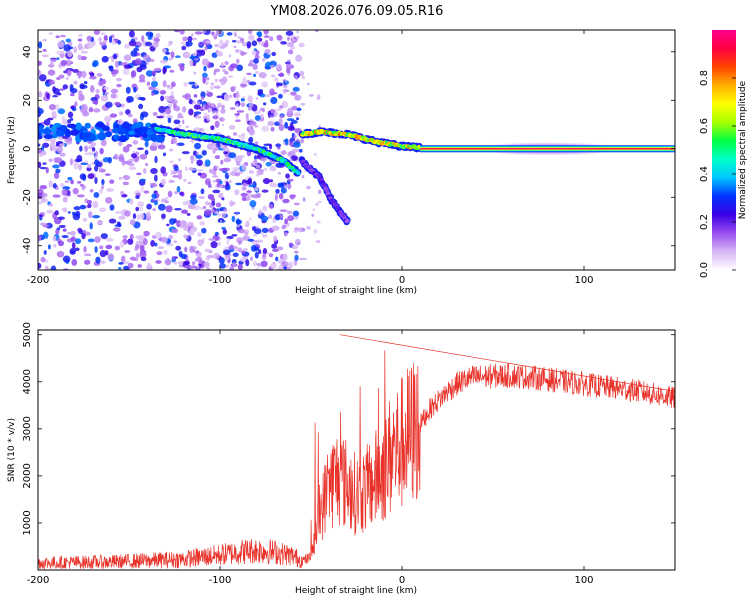 This screenshot has width=750, height=600. What do you see at coordinates (298, 173) in the screenshot?
I see `trace-core` at bounding box center [298, 173].